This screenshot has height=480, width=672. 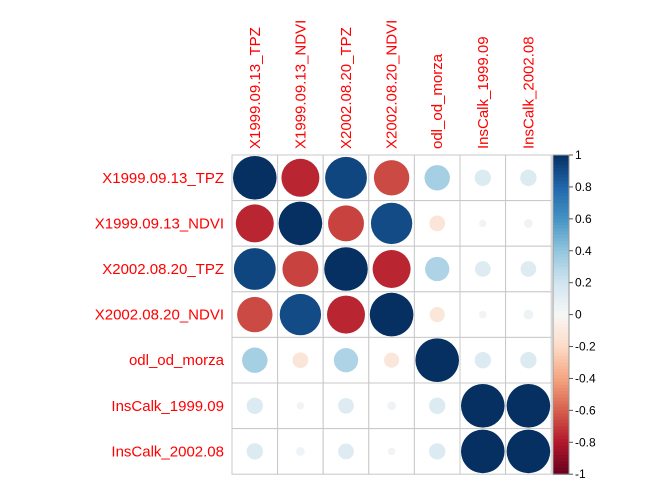 What do you see at coordinates (177, 360) in the screenshot?
I see `row-label: odl_od_morza` at bounding box center [177, 360].